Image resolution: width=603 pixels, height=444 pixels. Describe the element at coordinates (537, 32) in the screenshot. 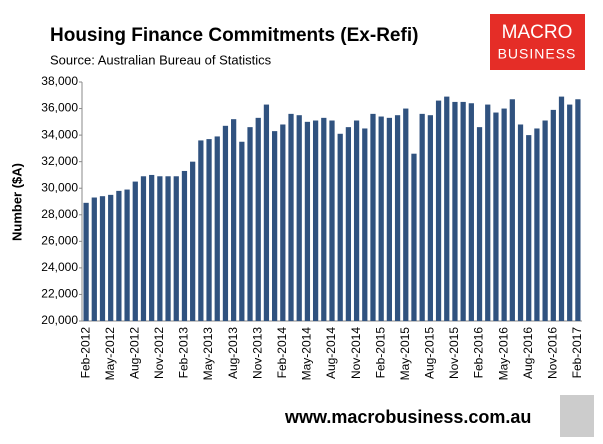

I see `logo-top: MACRO` at that location.